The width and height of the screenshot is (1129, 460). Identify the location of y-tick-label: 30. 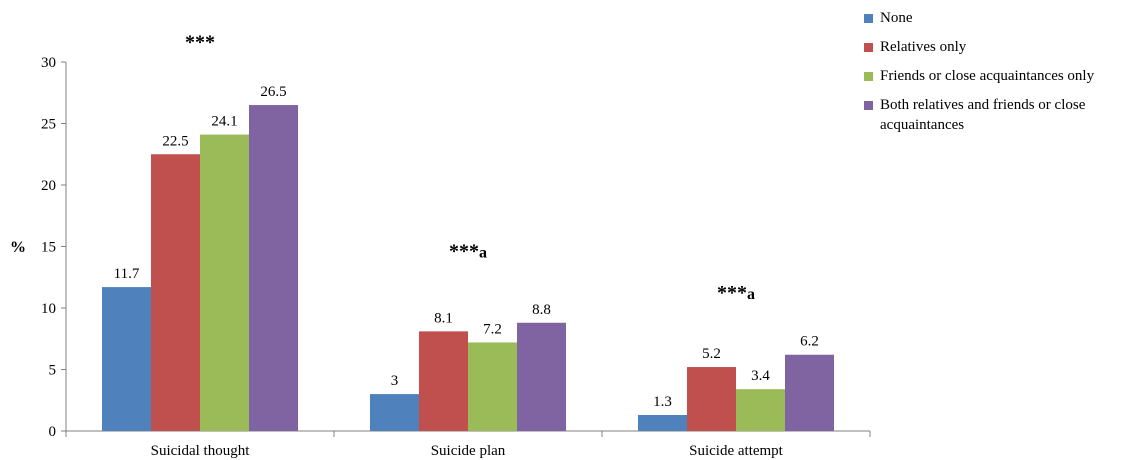
(48, 63).